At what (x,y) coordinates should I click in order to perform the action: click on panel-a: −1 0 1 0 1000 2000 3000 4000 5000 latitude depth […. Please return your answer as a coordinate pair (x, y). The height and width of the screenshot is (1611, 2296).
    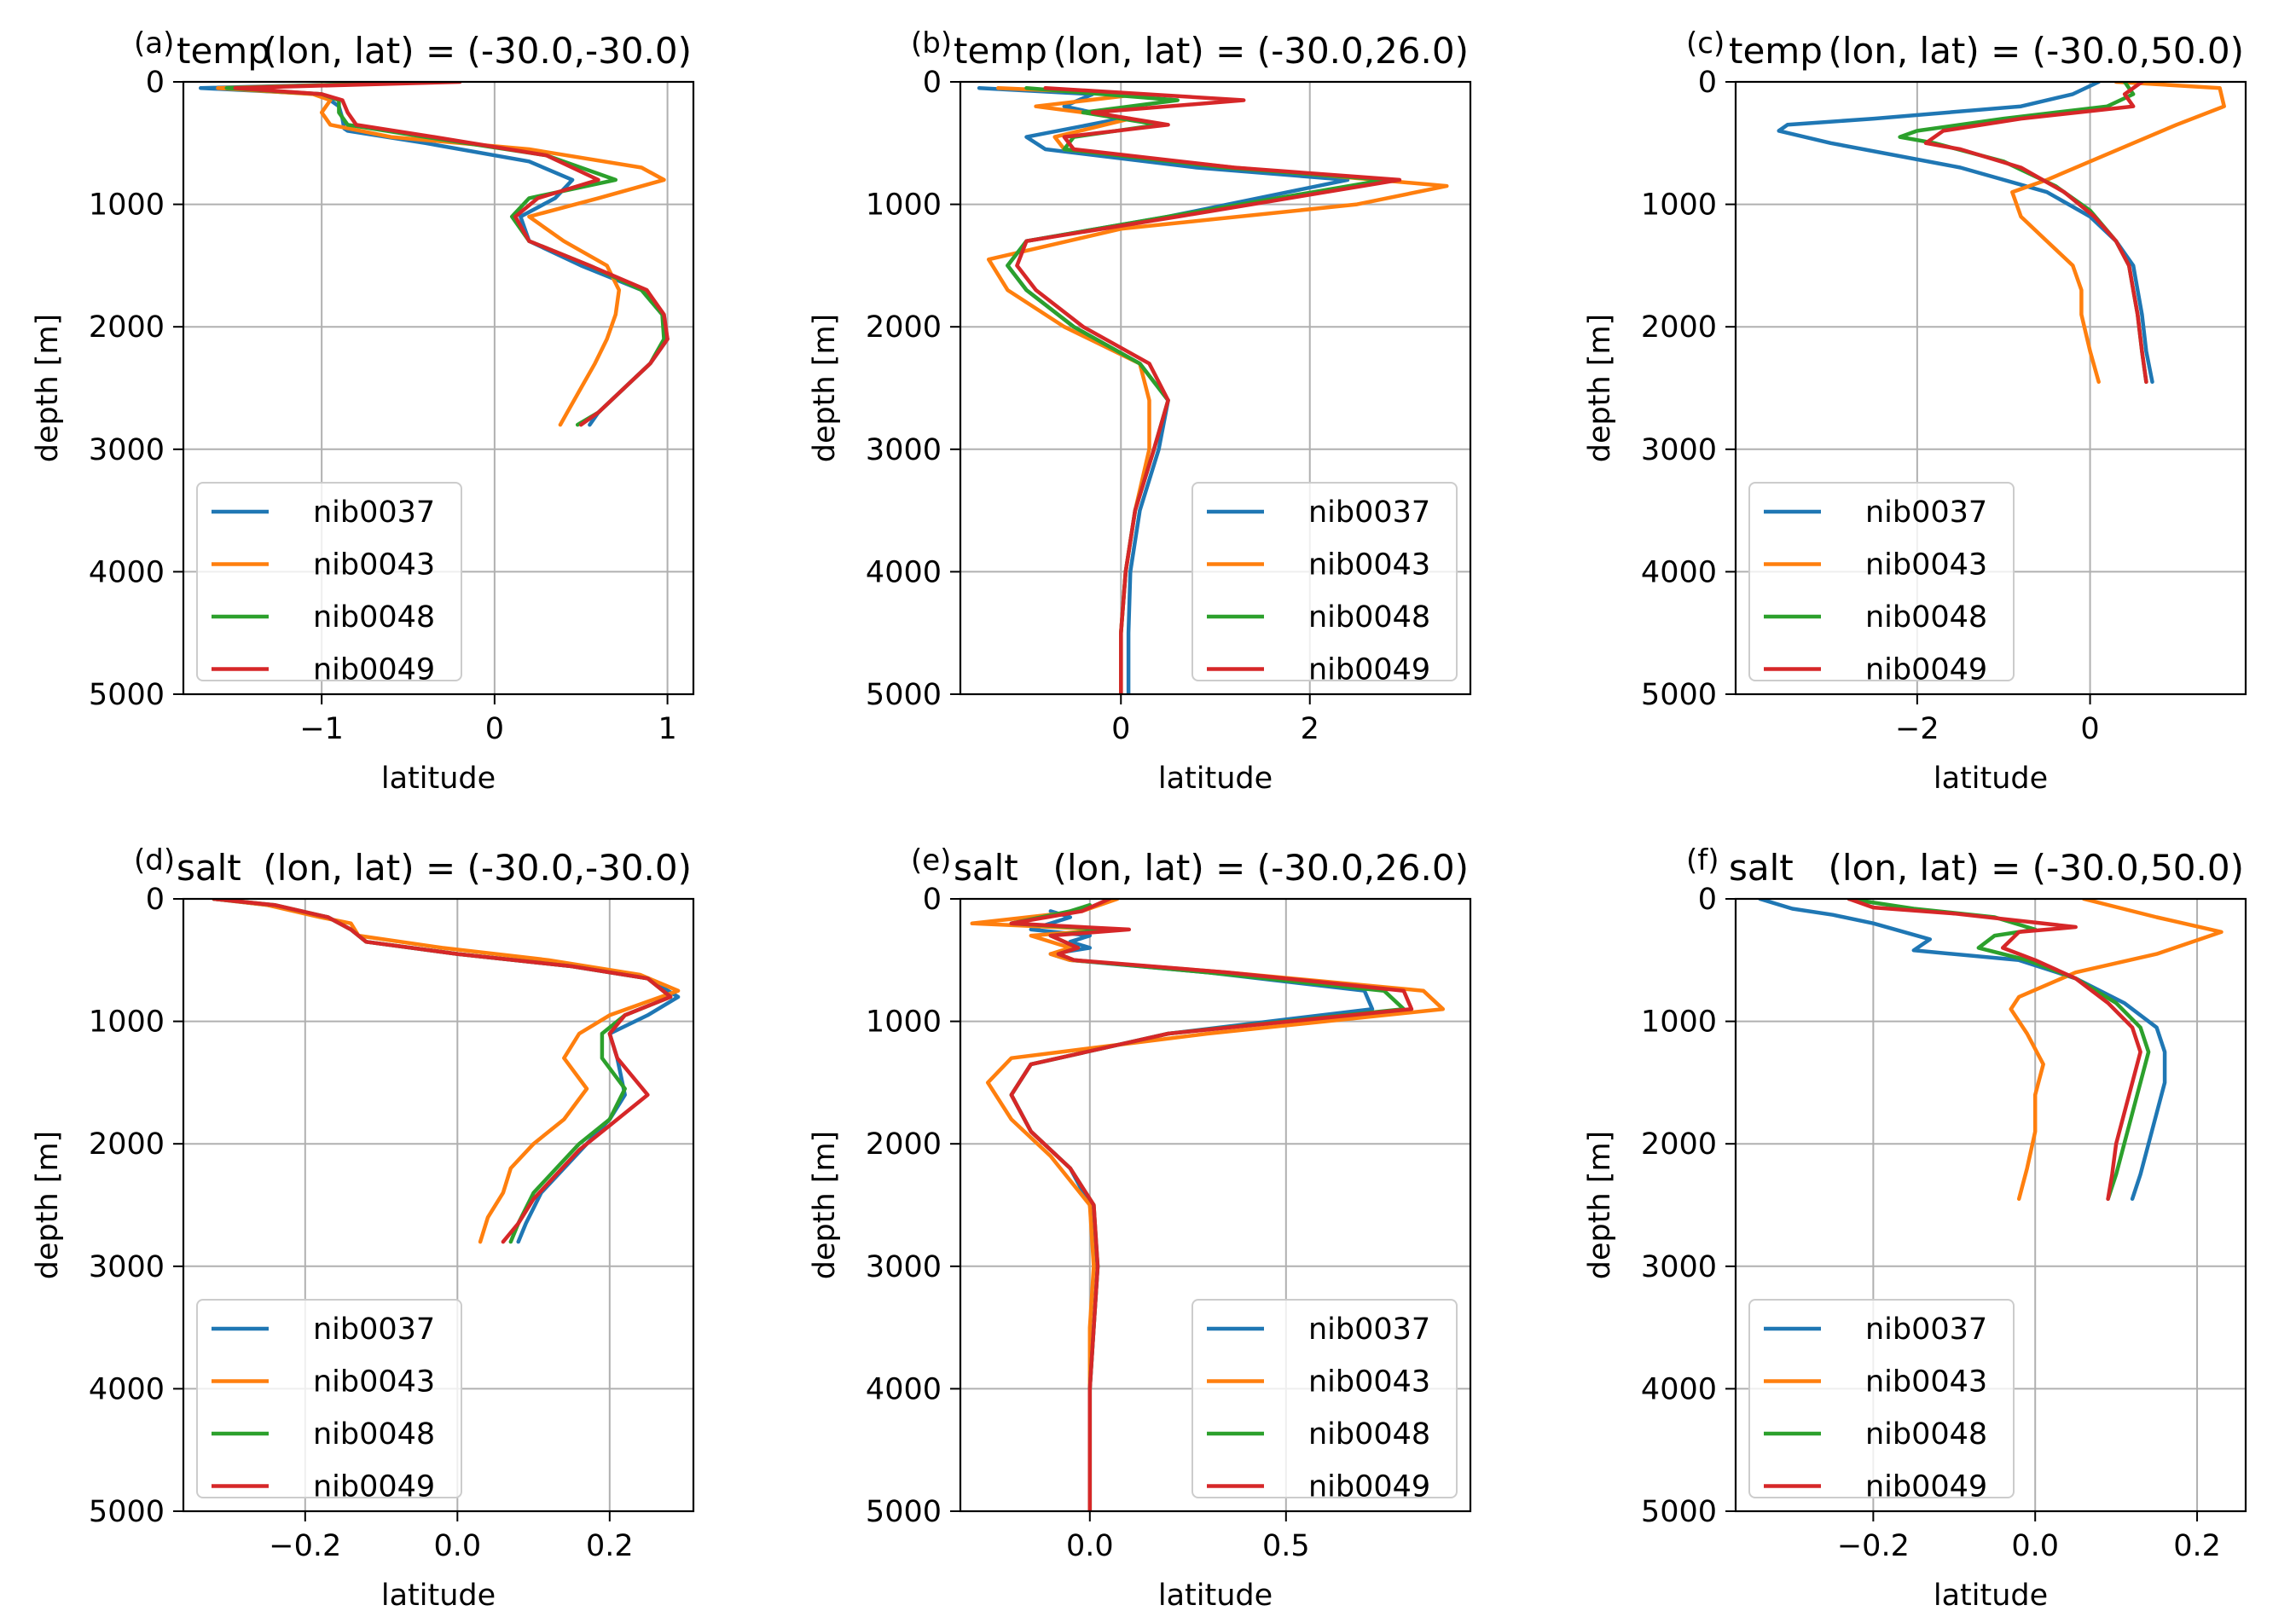
    Looking at the image, I should click on (363, 411).